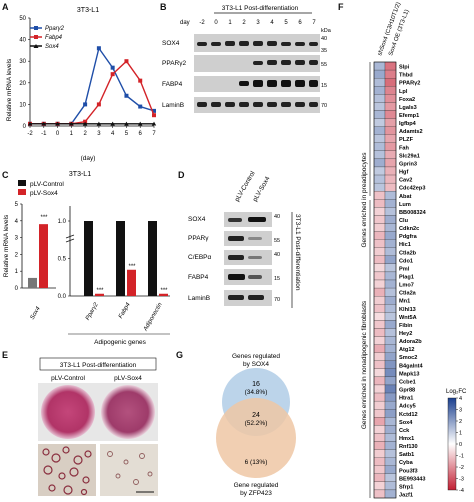 Image resolution: width=474 pixels, height=502 pixels. What do you see at coordinates (32, 282) in the screenshot?
I see `bar-control-sox4` at bounding box center [32, 282].